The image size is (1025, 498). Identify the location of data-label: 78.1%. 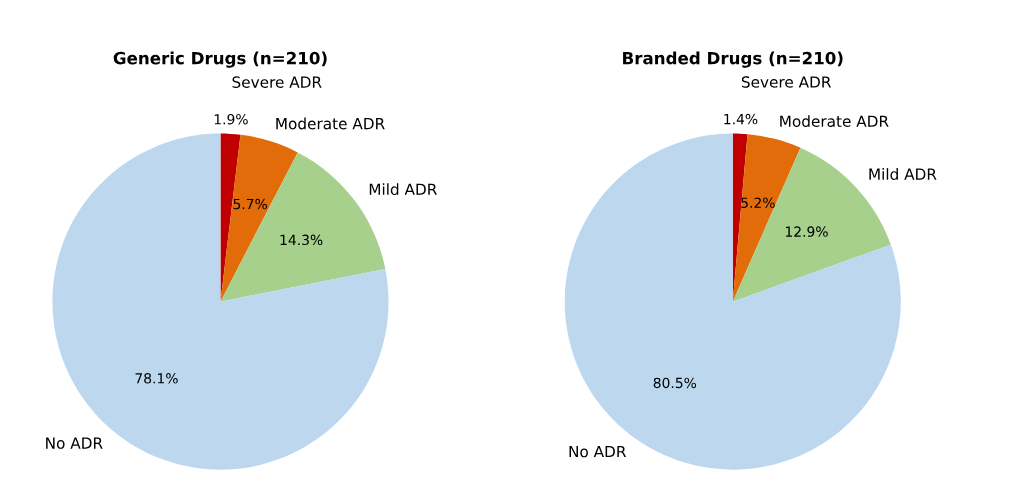
(156, 378).